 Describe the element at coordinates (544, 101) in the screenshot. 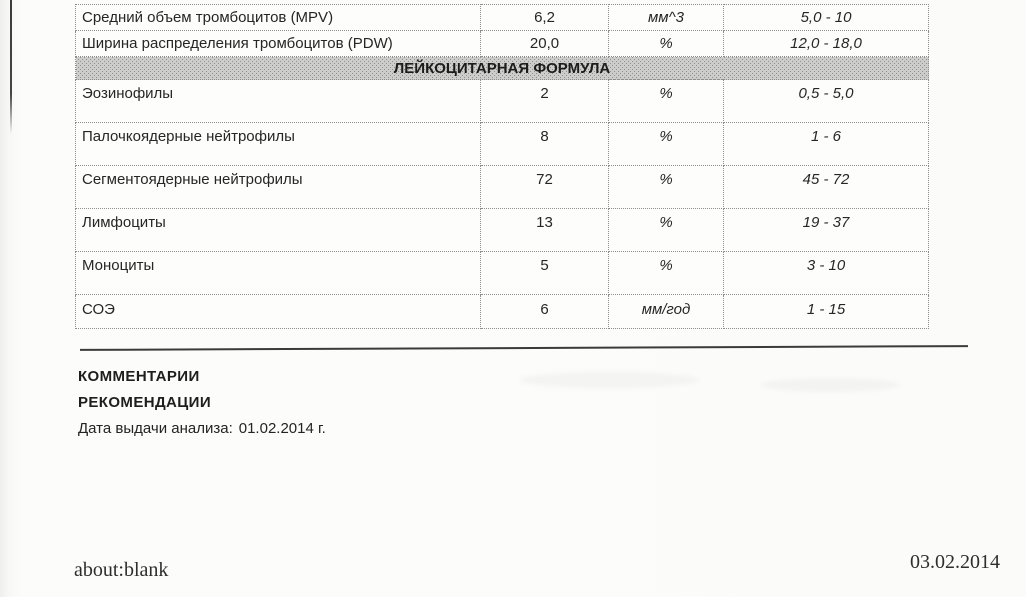

I see `param-value: 2` at that location.